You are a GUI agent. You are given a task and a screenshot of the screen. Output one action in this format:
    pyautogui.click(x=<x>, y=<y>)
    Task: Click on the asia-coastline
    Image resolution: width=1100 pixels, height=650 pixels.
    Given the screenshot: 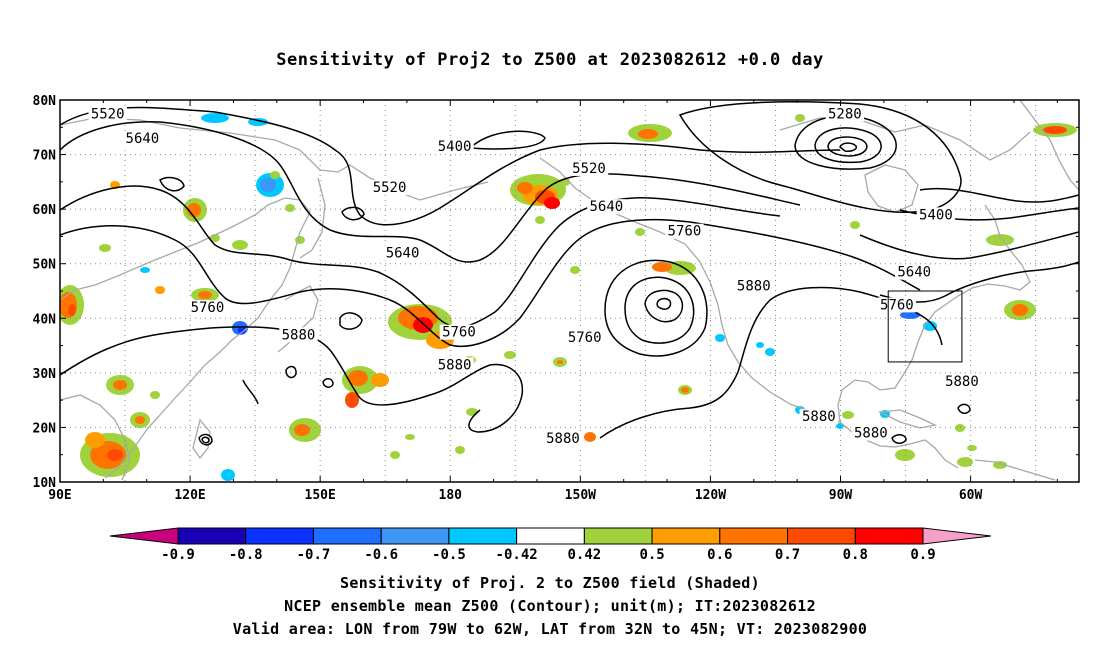 What is the action you would take?
    pyautogui.click(x=185, y=338)
    